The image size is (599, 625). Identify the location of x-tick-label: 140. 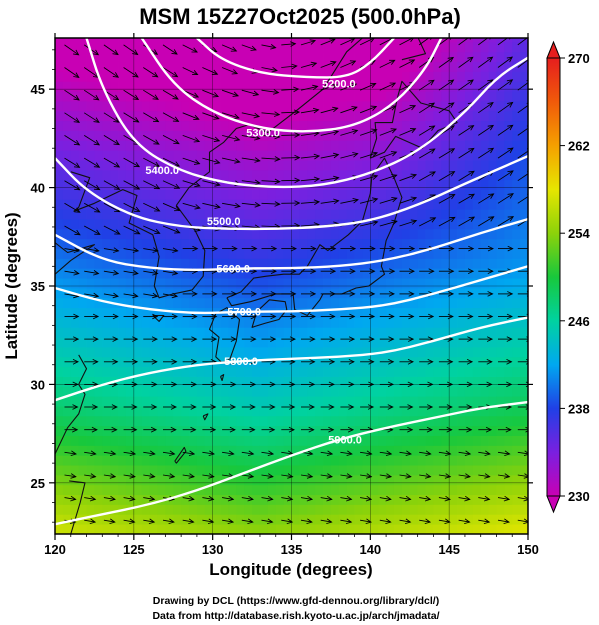
(370, 549).